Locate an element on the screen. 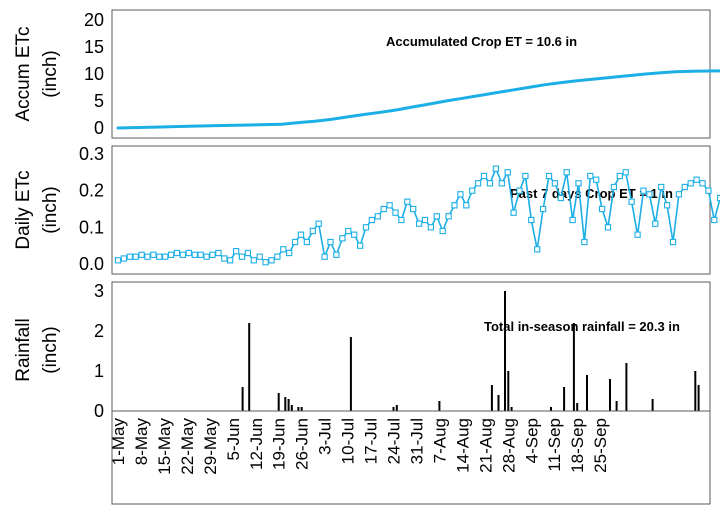  x-tick-label: 1-May is located at coordinates (118, 442).